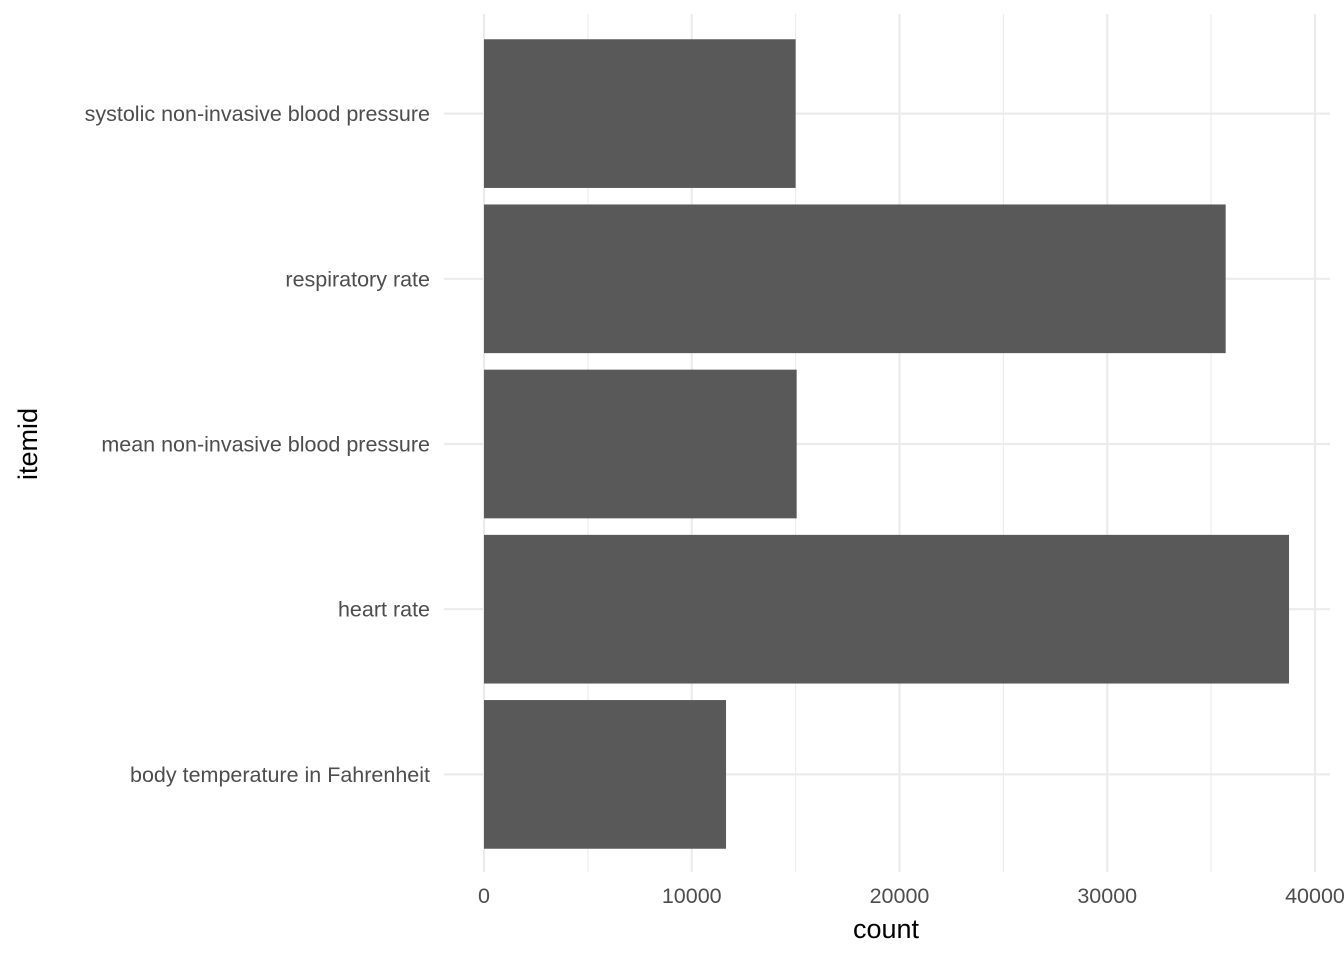 The image size is (1344, 960). Describe the element at coordinates (28, 444) in the screenshot. I see `y-axis-title: itemid` at that location.